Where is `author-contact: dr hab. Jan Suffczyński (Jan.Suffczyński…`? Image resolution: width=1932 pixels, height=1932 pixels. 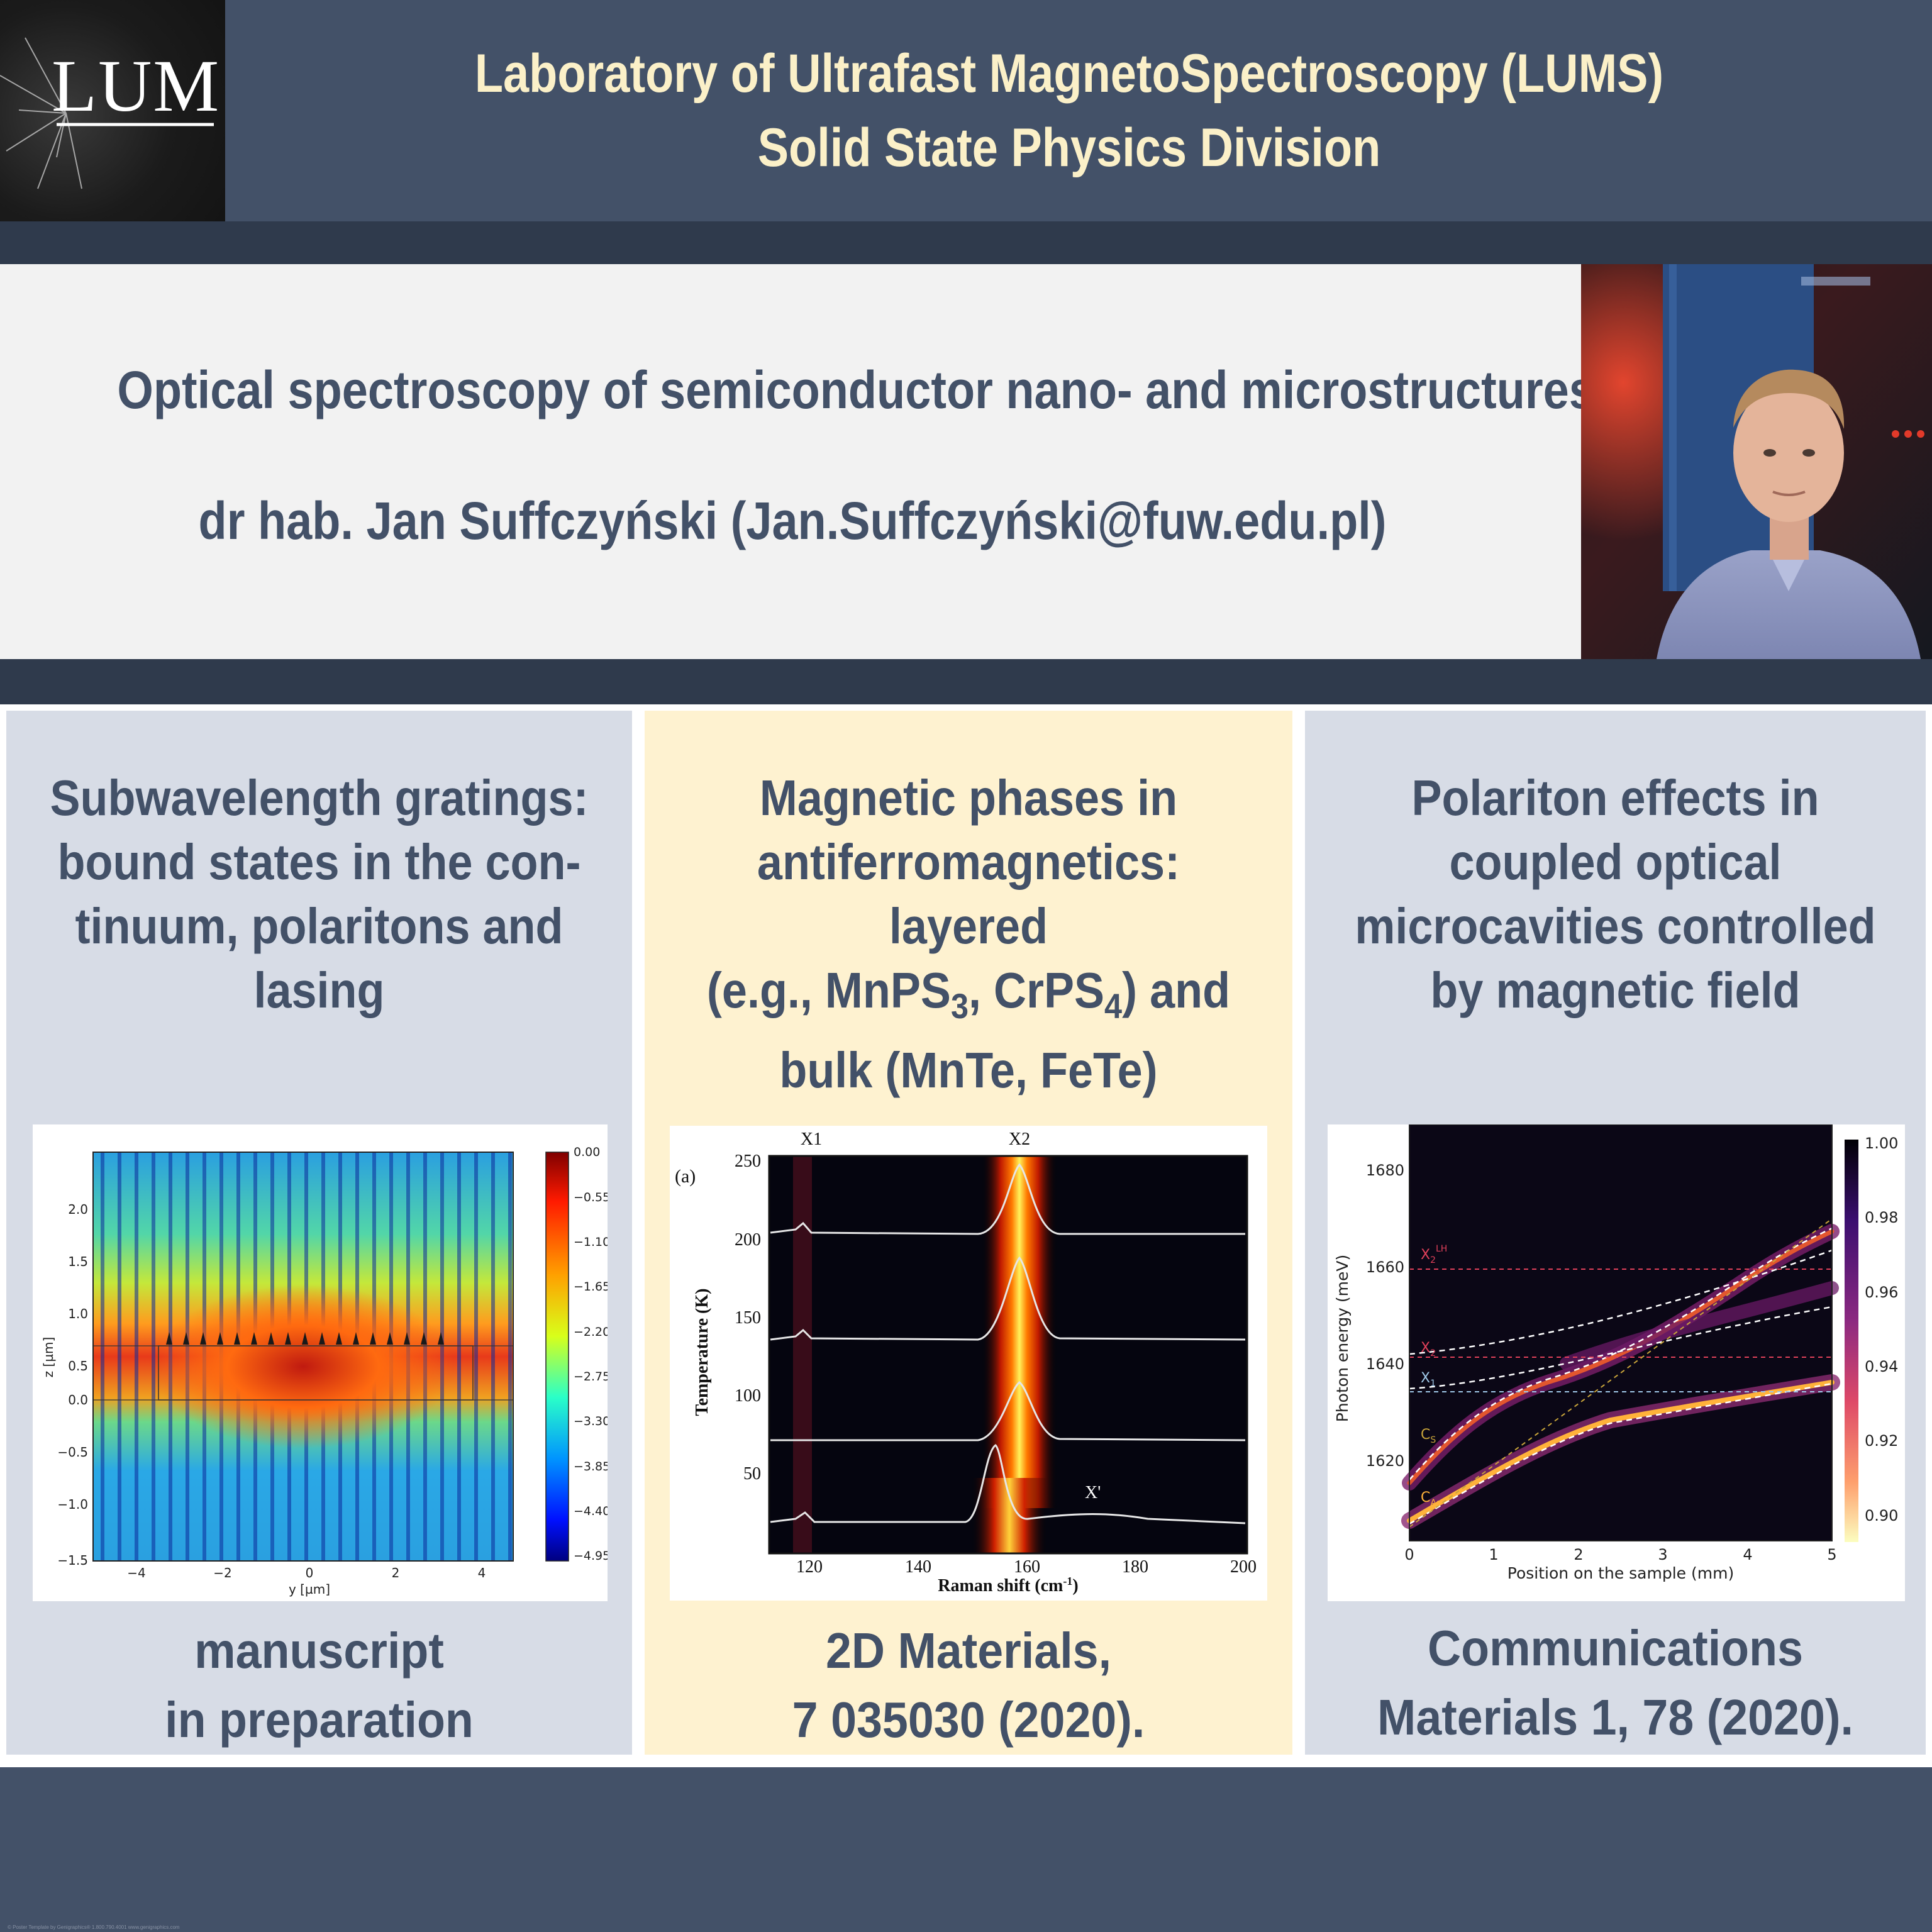
author-contact: dr hab. Jan Suffczyński (Jan.Suffczyński… is located at coordinates (792, 520).